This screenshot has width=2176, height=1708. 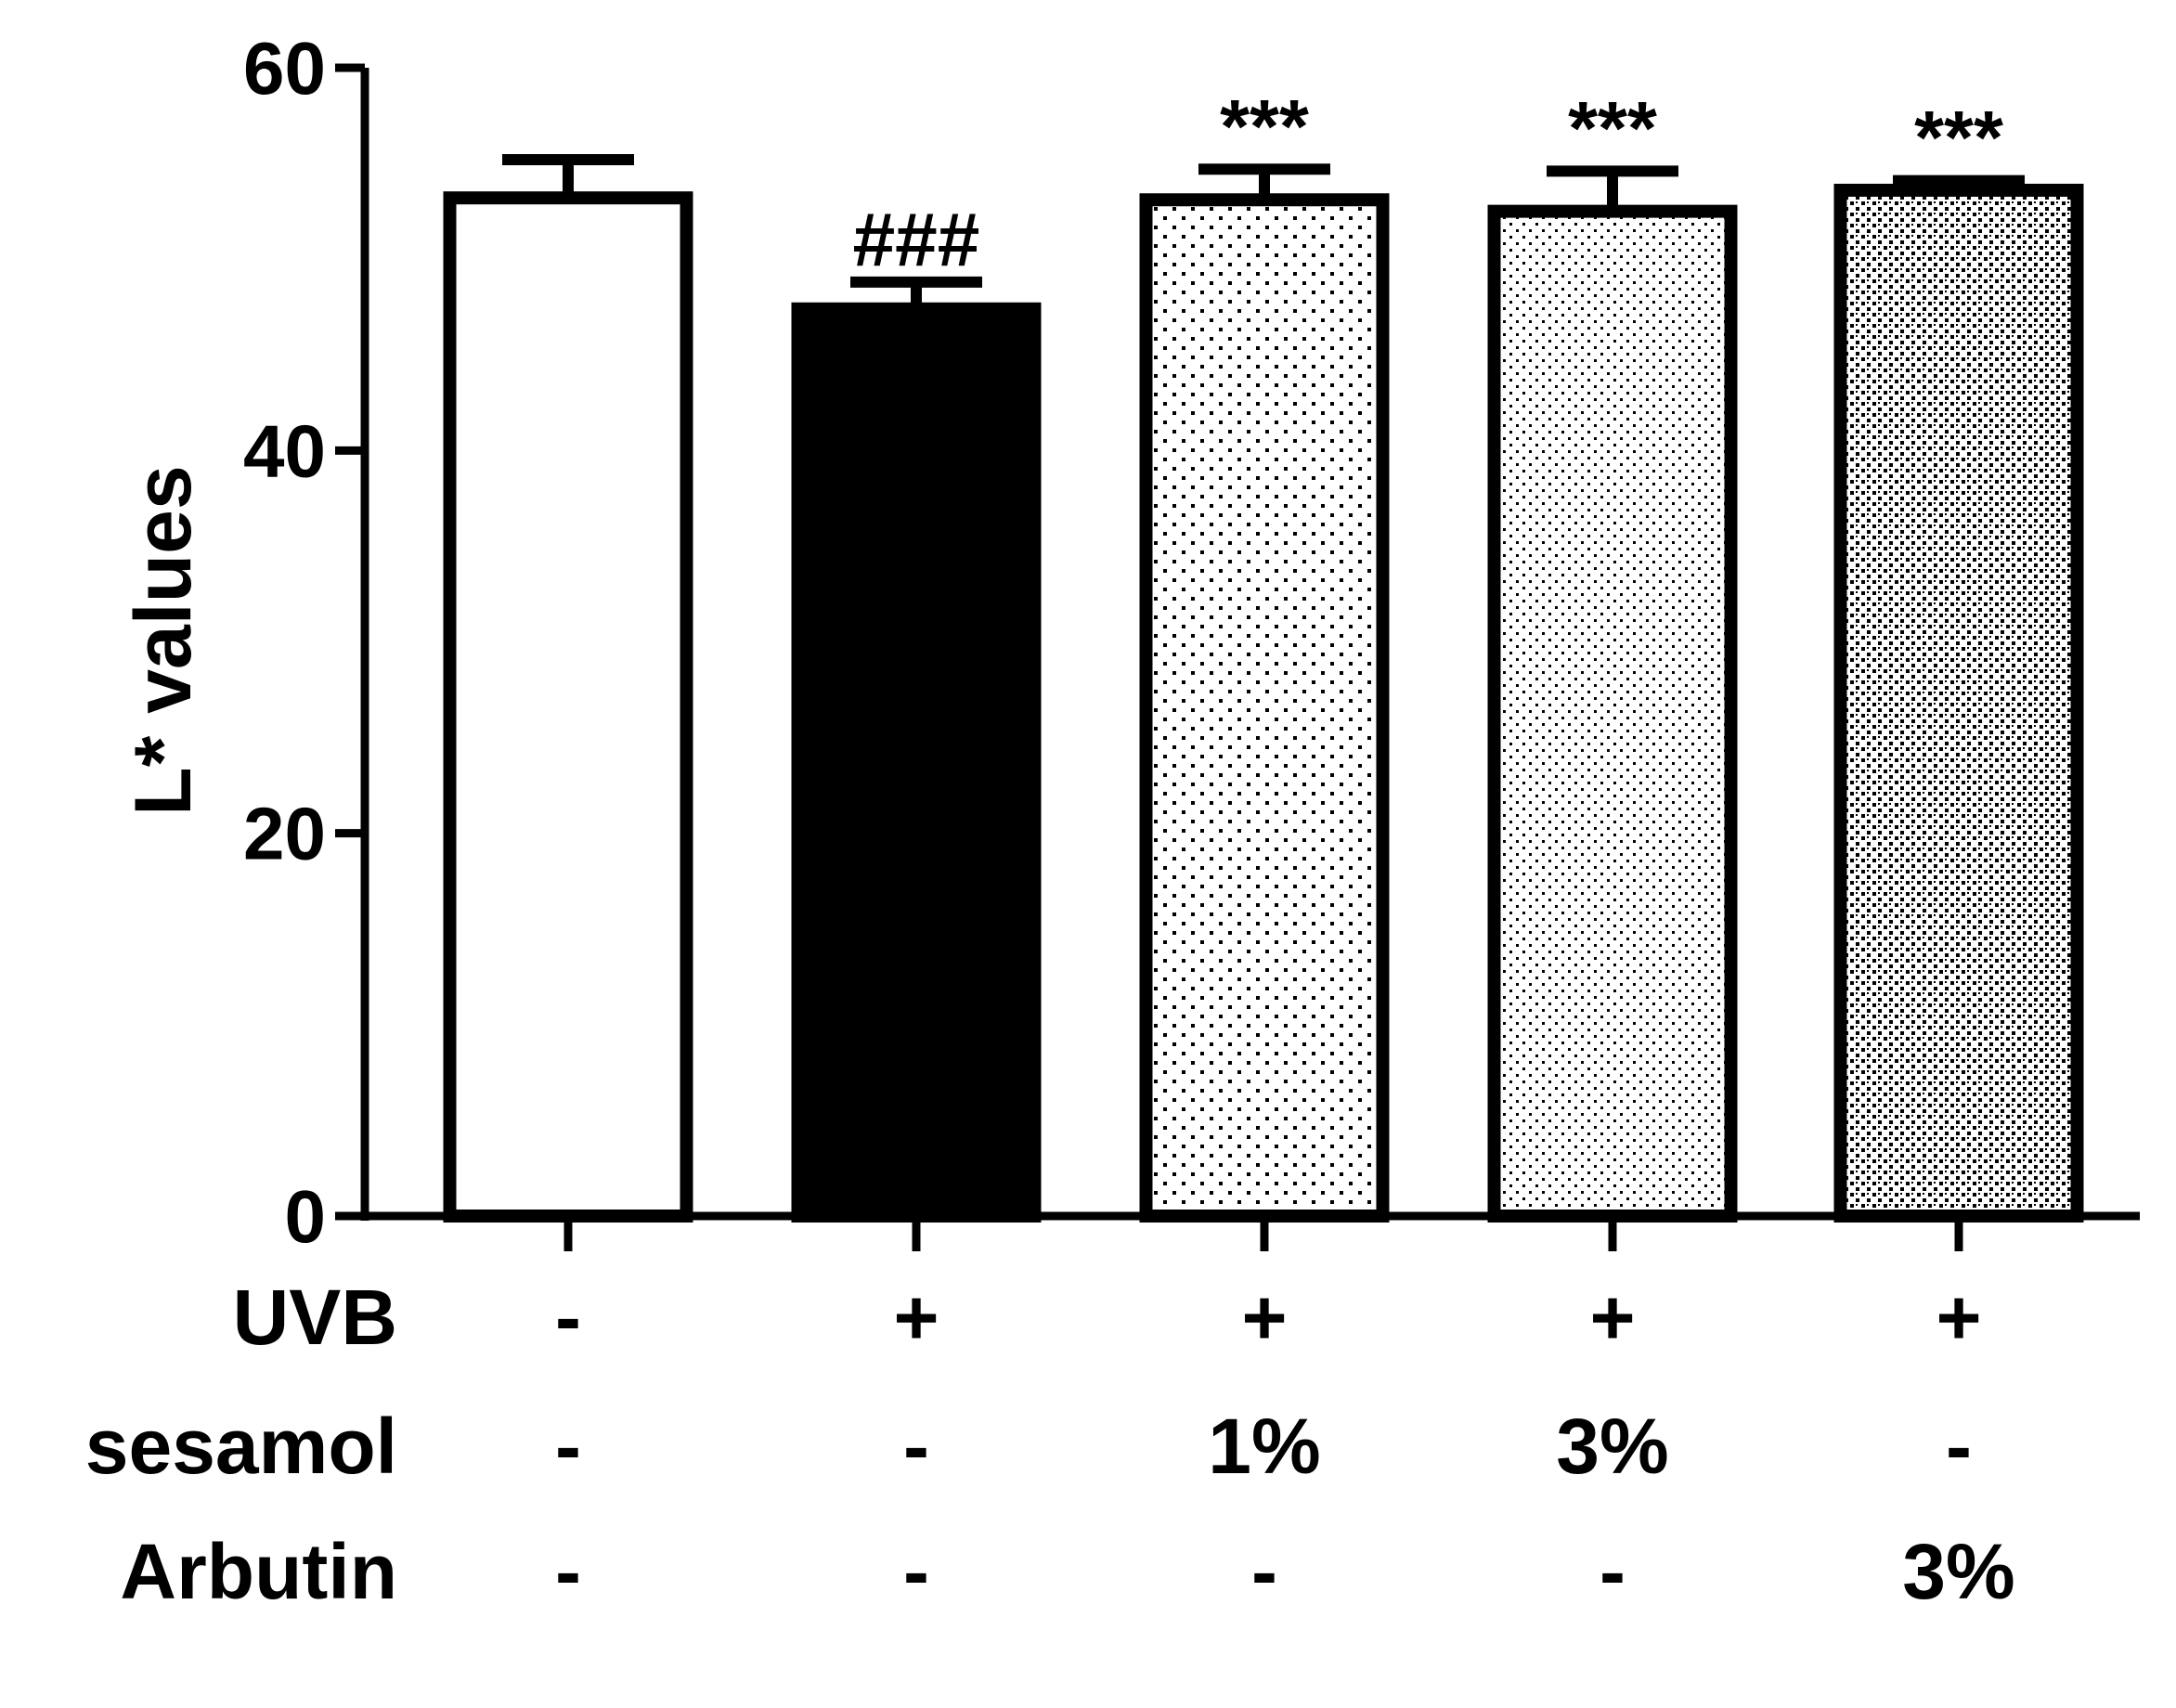 What do you see at coordinates (258, 1571) in the screenshot?
I see `row-label-arbutin: Arbutin` at bounding box center [258, 1571].